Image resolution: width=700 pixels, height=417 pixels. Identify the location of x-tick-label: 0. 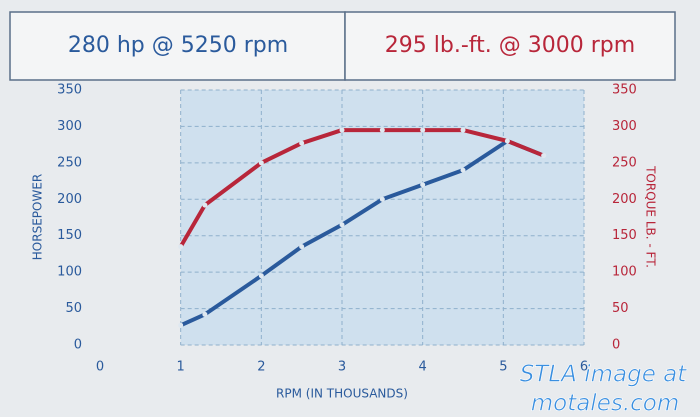
(100, 367).